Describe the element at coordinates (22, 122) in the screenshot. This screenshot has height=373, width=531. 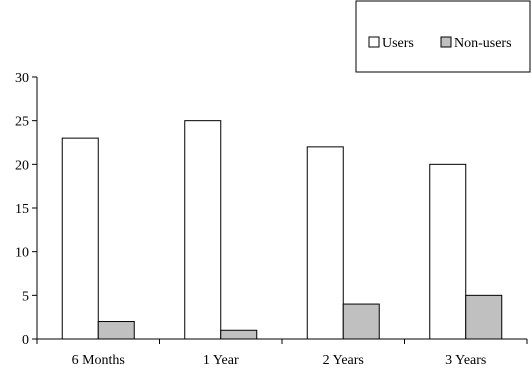
I see `y-tick-label: 25` at that location.